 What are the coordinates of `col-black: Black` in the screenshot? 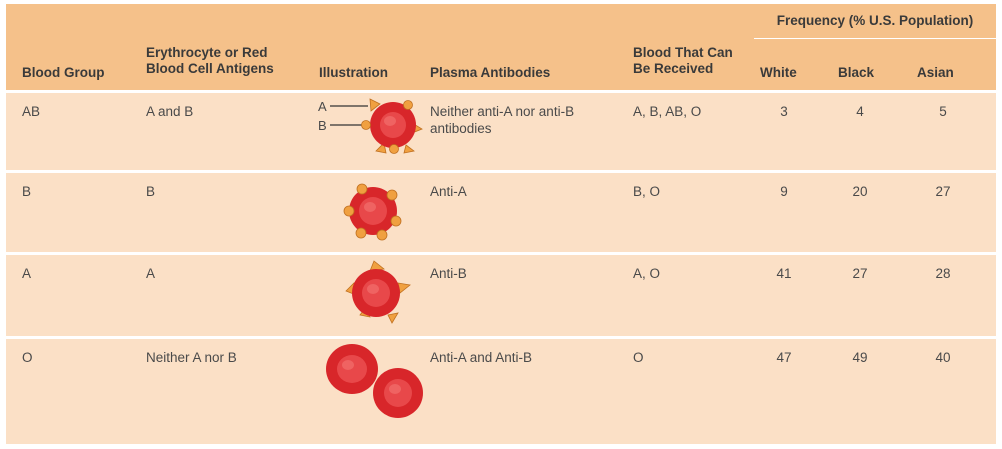 It's located at (856, 72).